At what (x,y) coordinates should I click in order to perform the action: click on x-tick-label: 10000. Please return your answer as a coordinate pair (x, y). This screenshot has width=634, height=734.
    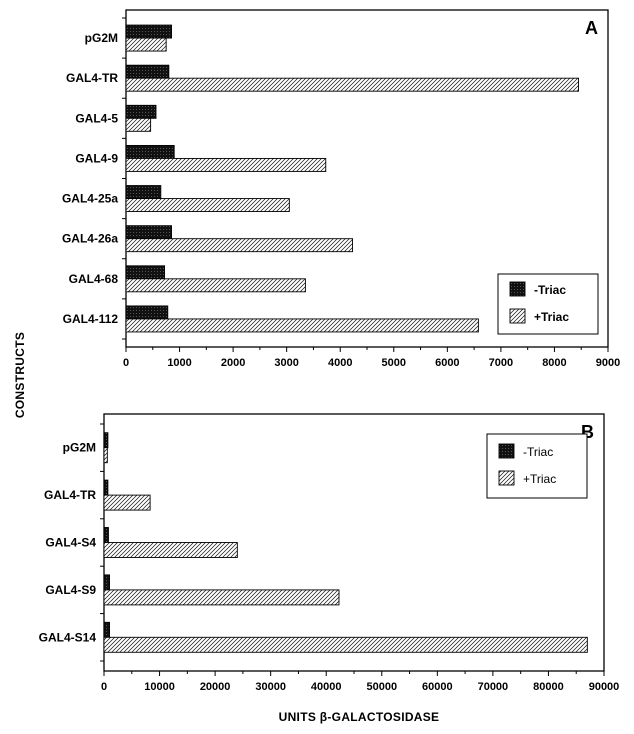
    Looking at the image, I should click on (159, 687).